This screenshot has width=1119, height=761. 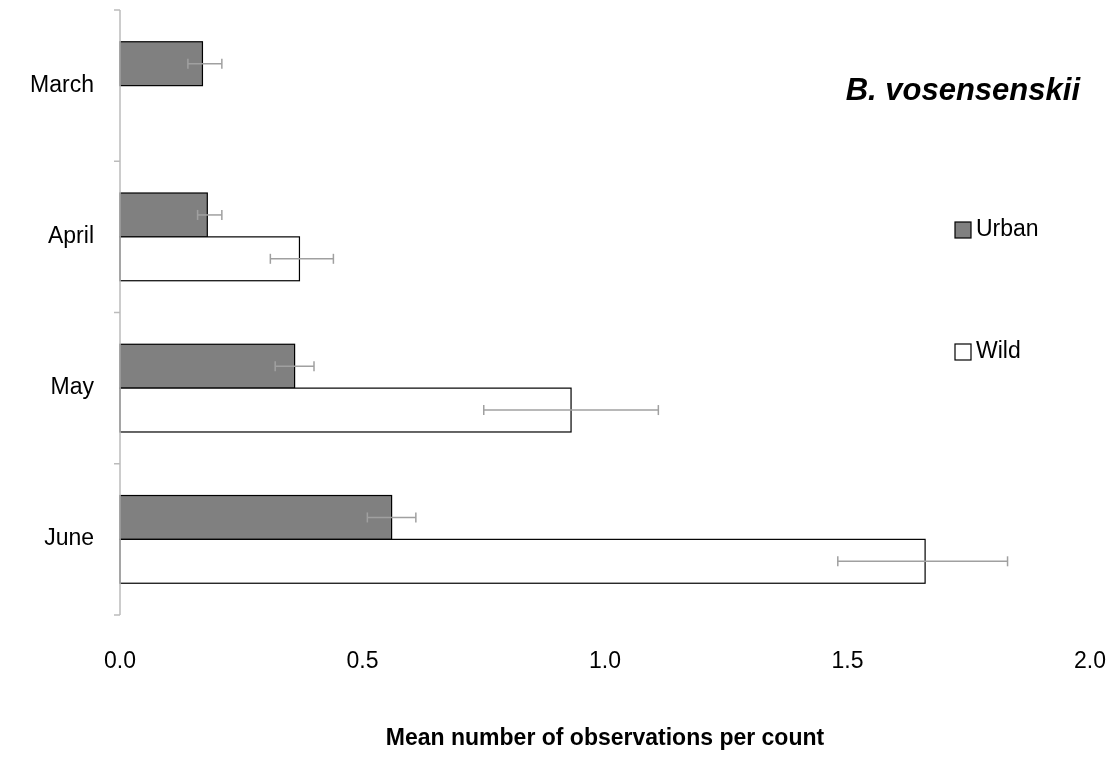 What do you see at coordinates (605, 660) in the screenshot?
I see `x-tick-label: 1.0` at bounding box center [605, 660].